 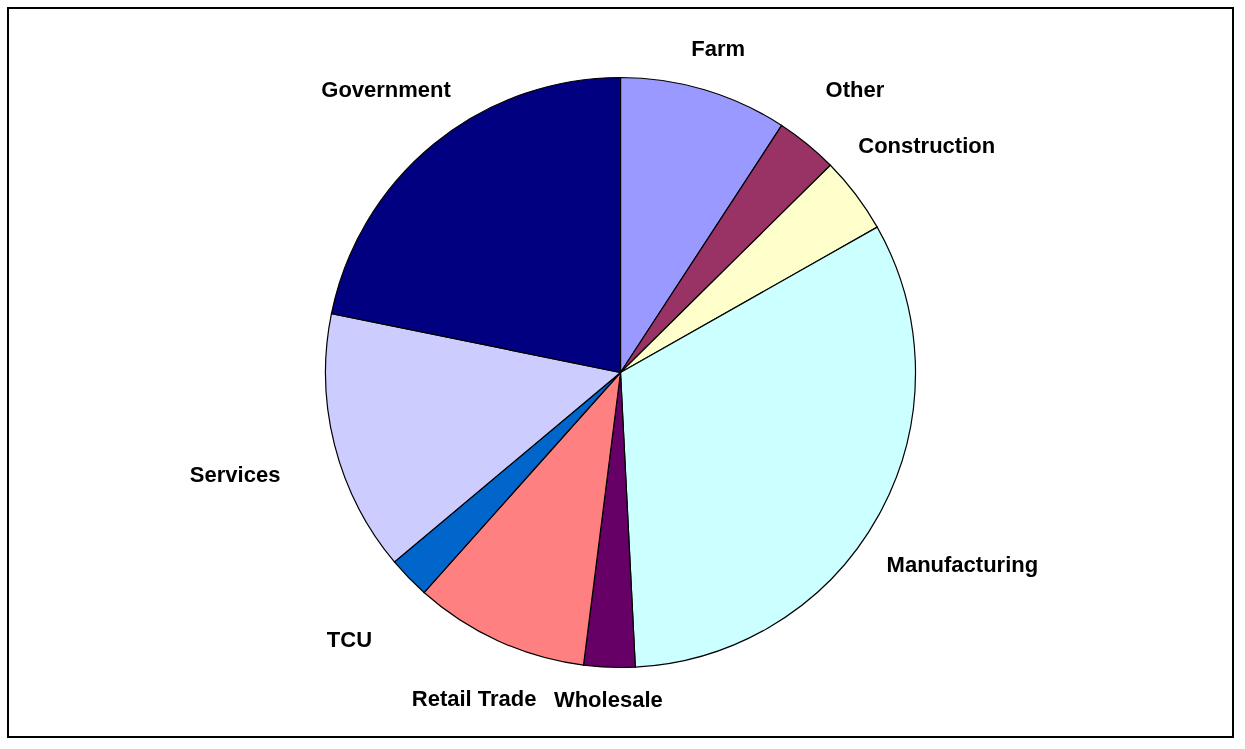 I want to click on slice-label: Government, so click(x=386, y=90).